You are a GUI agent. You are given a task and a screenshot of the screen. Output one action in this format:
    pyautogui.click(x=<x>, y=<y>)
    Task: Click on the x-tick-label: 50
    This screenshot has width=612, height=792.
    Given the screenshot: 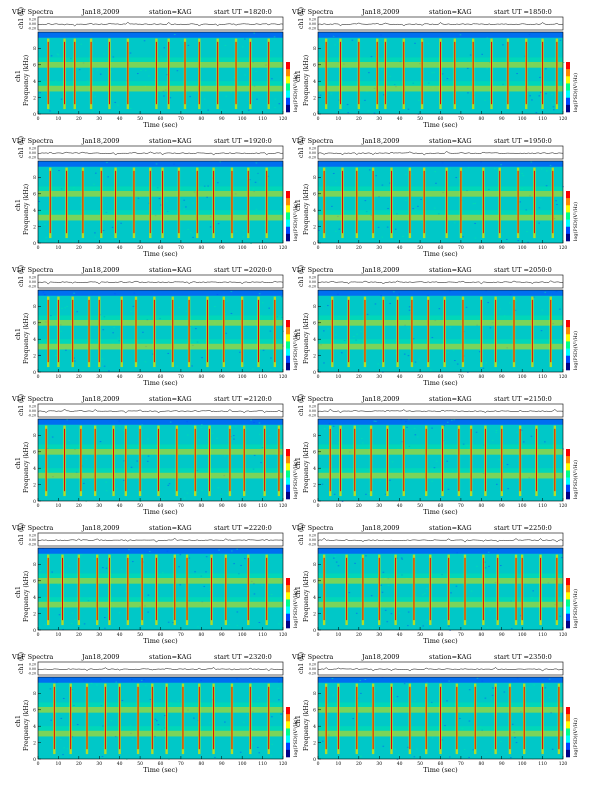 What is the action you would take?
    pyautogui.click(x=420, y=506)
    